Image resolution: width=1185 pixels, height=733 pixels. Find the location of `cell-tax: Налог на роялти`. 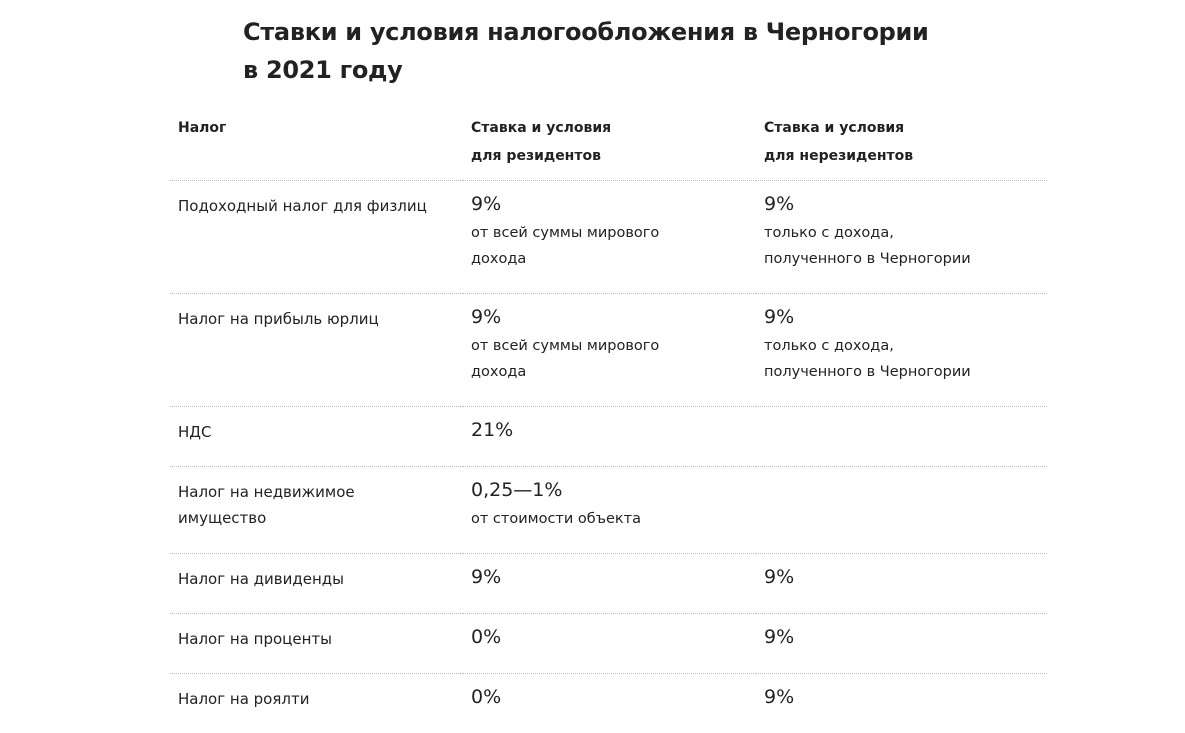

cell-tax: Налог на роялти is located at coordinates (316, 703).